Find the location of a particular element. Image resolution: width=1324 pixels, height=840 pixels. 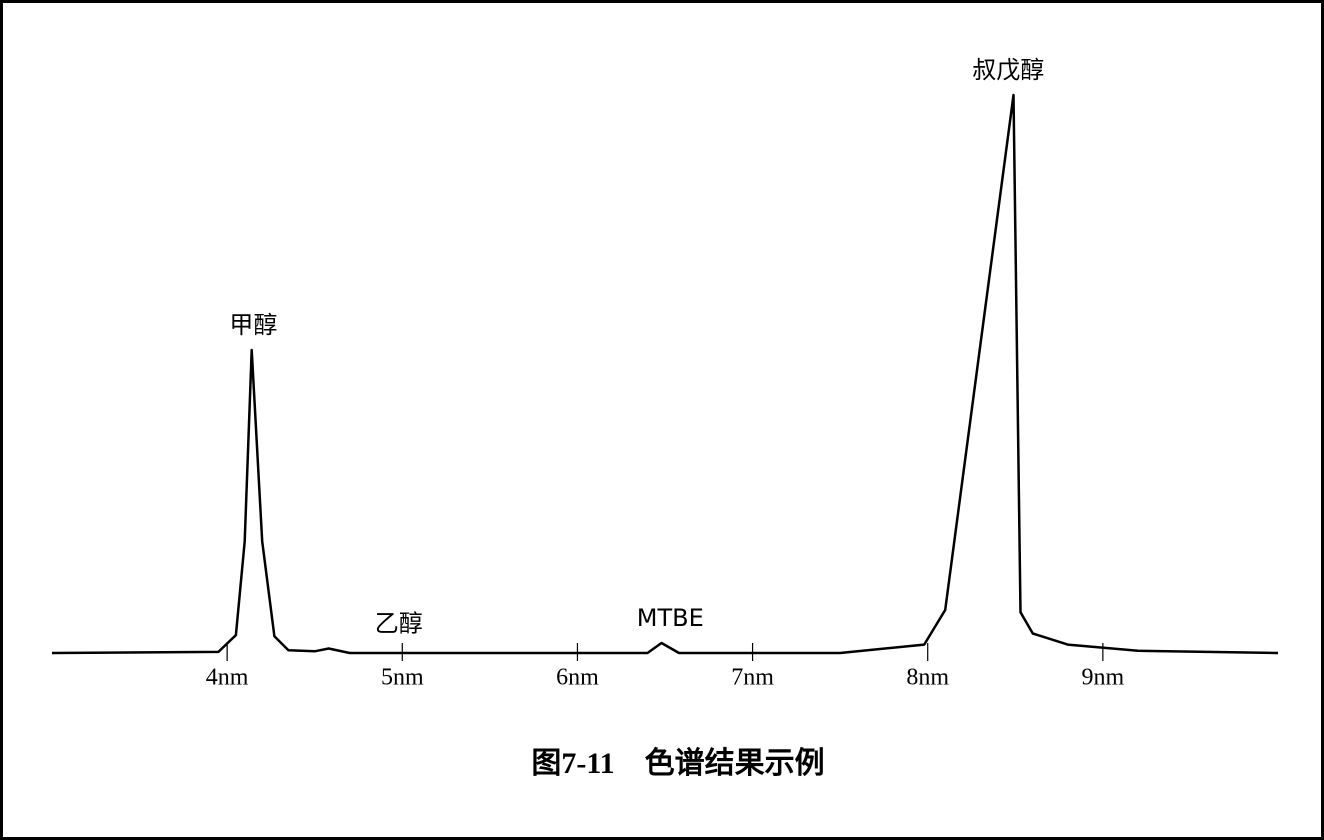

x-tick-label: 4nm is located at coordinates (227, 678).